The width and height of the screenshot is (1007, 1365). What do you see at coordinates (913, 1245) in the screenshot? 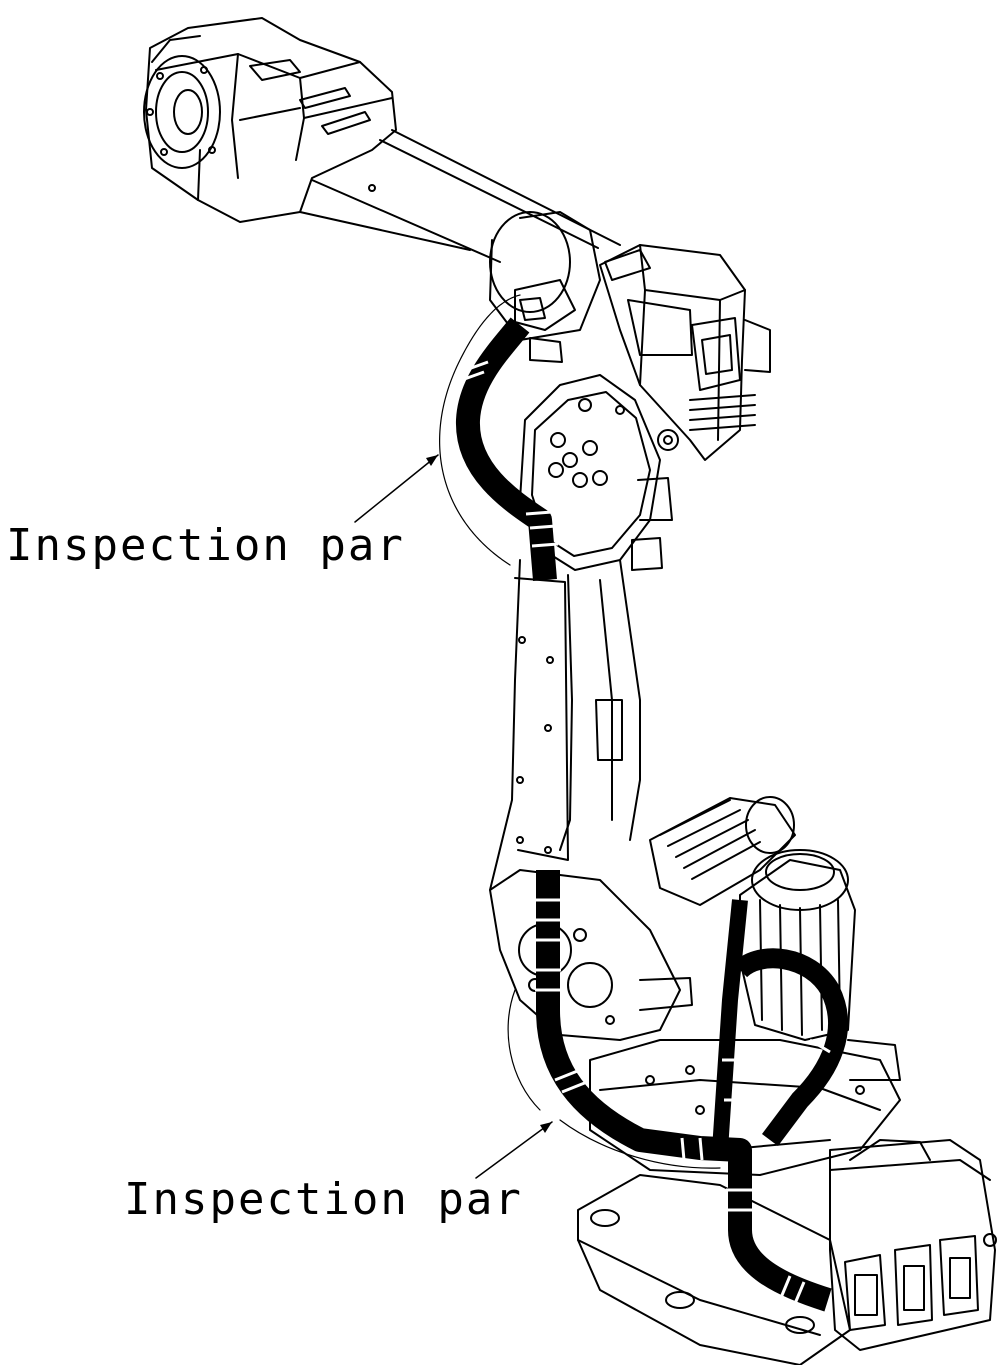
I see `connector-box` at bounding box center [913, 1245].